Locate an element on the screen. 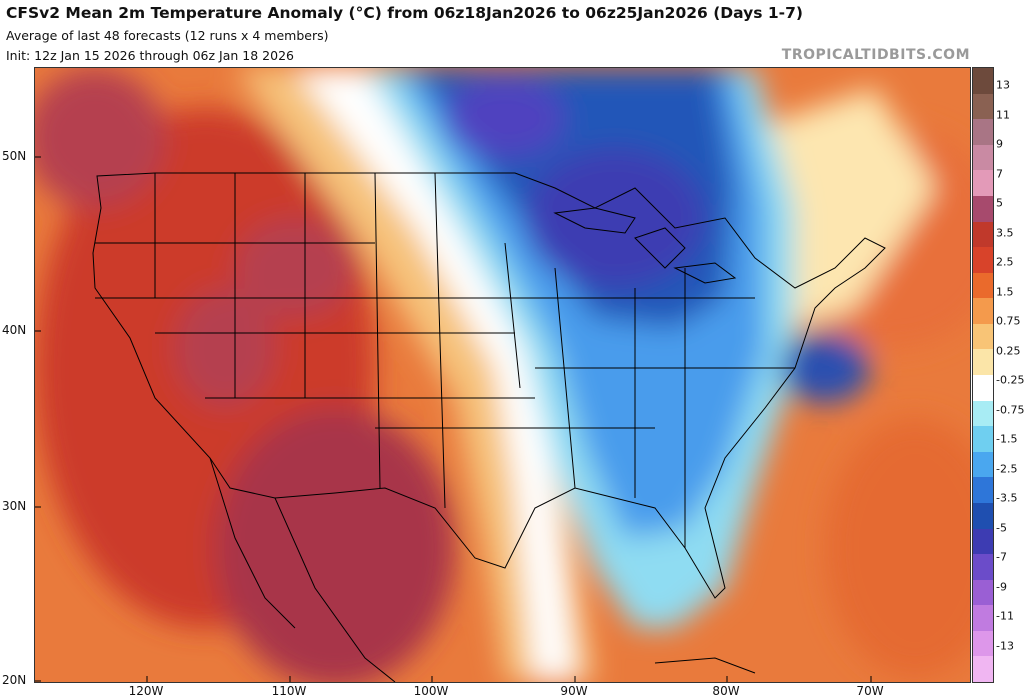 The height and width of the screenshot is (700, 1024). colorbar-label: -0.25 is located at coordinates (1010, 380).